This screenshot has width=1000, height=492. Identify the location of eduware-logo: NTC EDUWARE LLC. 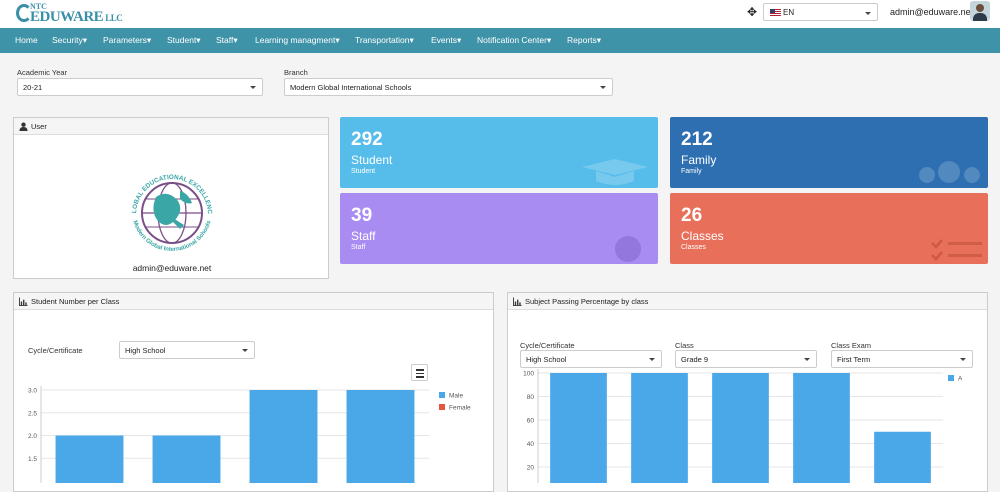
(68, 14).